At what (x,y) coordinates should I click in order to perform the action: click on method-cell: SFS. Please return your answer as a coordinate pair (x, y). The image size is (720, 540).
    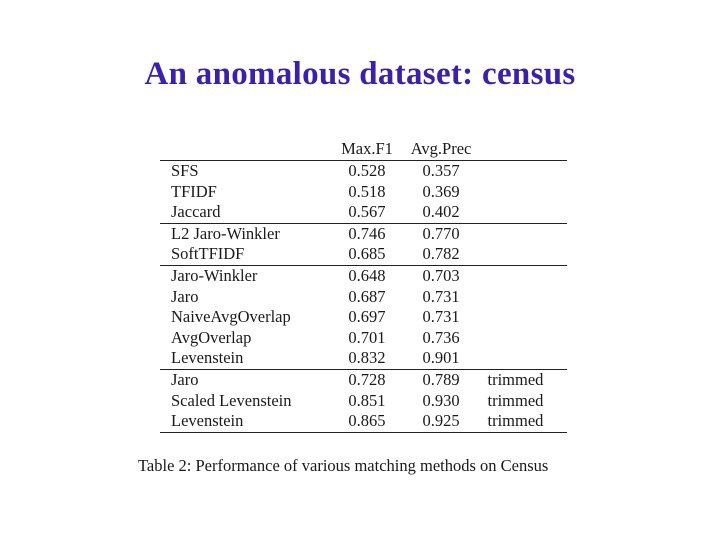
    Looking at the image, I should click on (185, 170).